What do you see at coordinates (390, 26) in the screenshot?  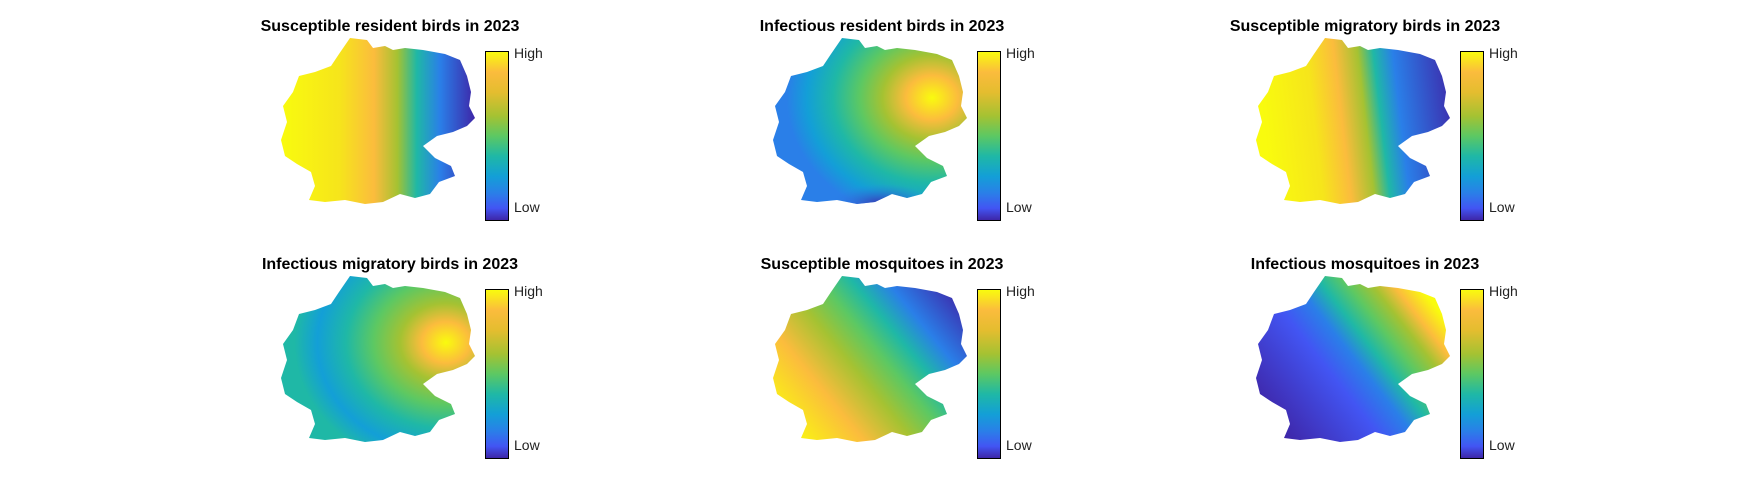 I see `panel-title: Susceptible resident birds in 2023` at bounding box center [390, 26].